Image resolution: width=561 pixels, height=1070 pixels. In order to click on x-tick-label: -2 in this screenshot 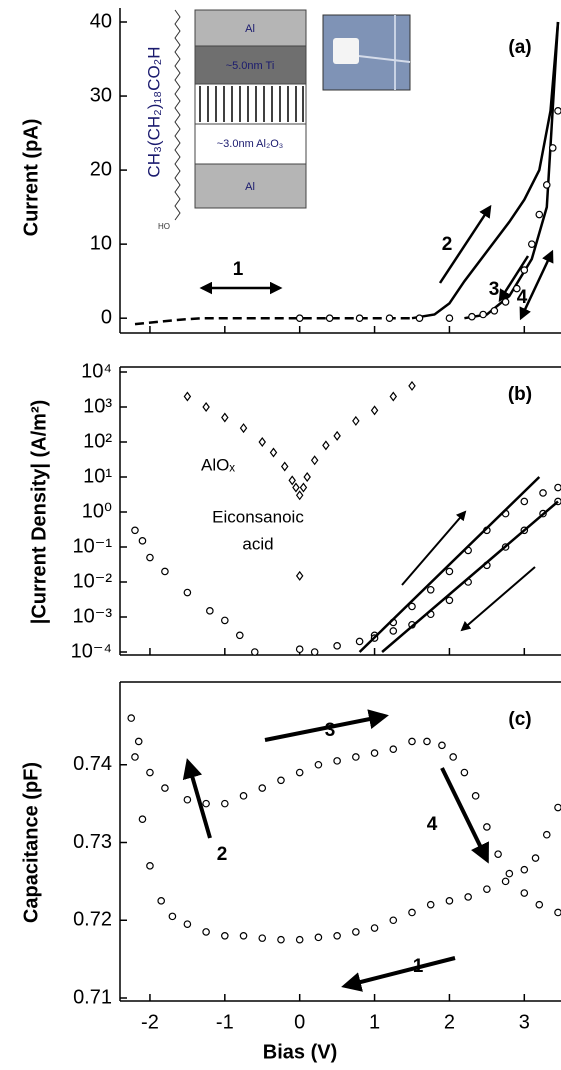, I will do `click(150, 1022)`.